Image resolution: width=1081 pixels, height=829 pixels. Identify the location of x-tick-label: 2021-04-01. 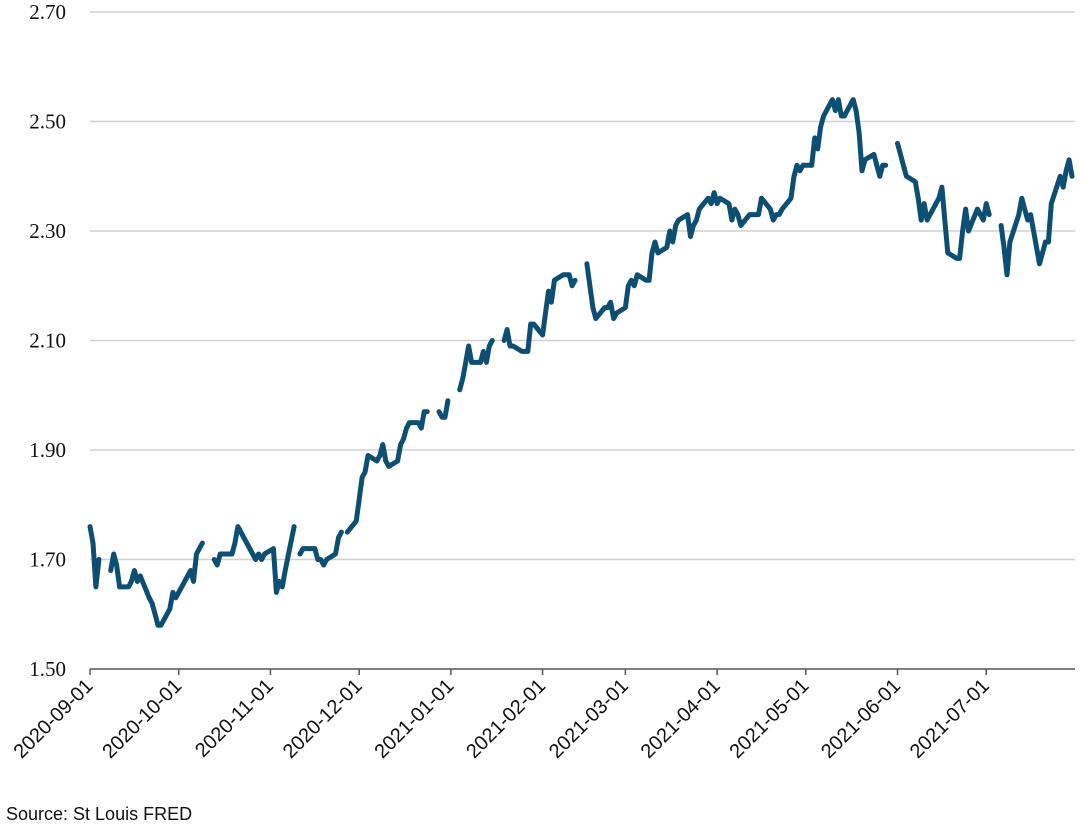
(681, 719).